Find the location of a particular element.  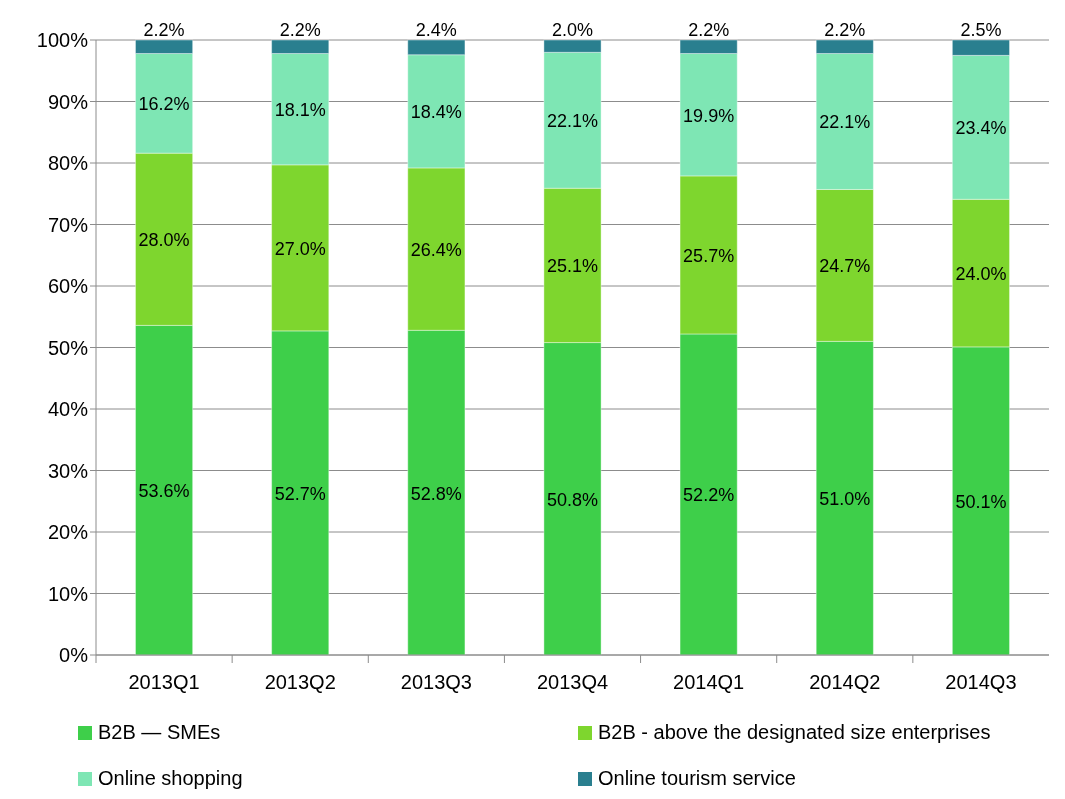

data-label: 52.2% is located at coordinates (709, 495).